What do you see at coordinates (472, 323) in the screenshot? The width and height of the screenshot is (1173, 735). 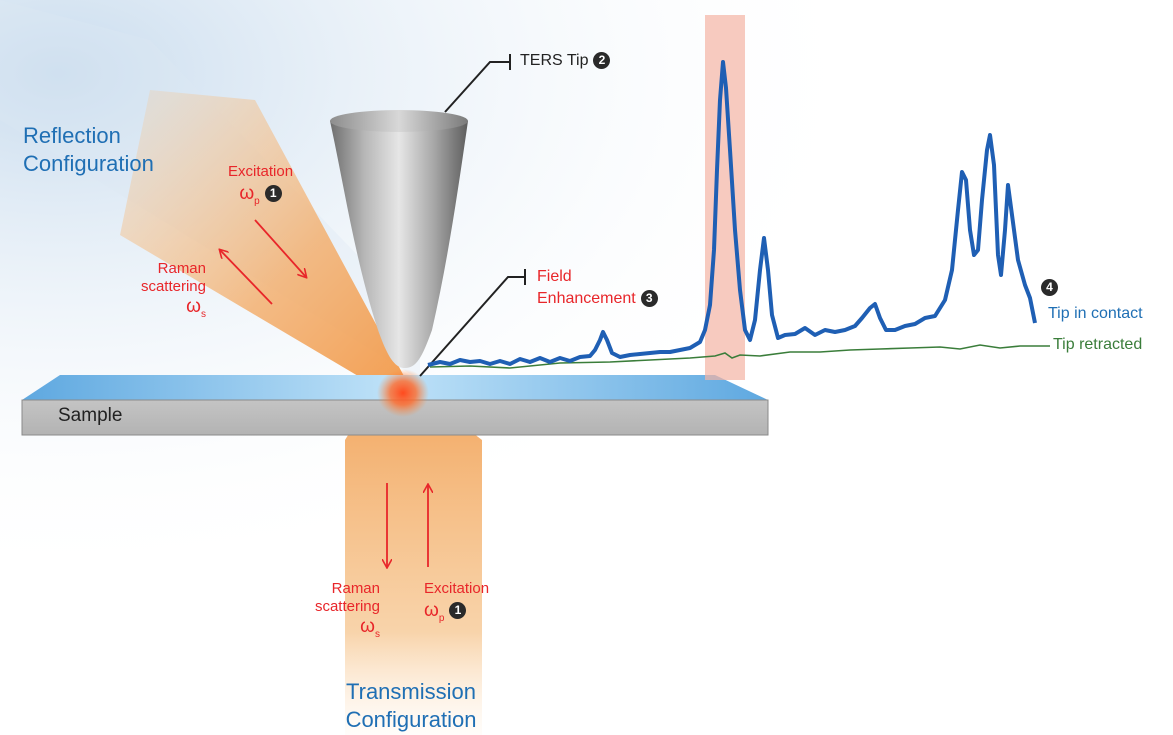 I see `field-leader` at bounding box center [472, 323].